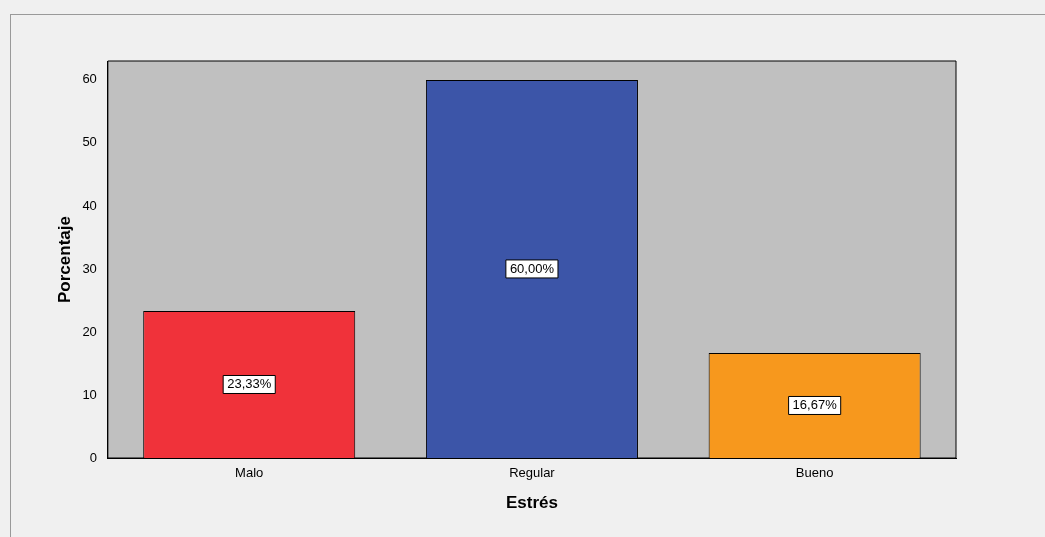  What do you see at coordinates (64, 259) in the screenshot?
I see `y-axis-title: Porcentaje` at bounding box center [64, 259].